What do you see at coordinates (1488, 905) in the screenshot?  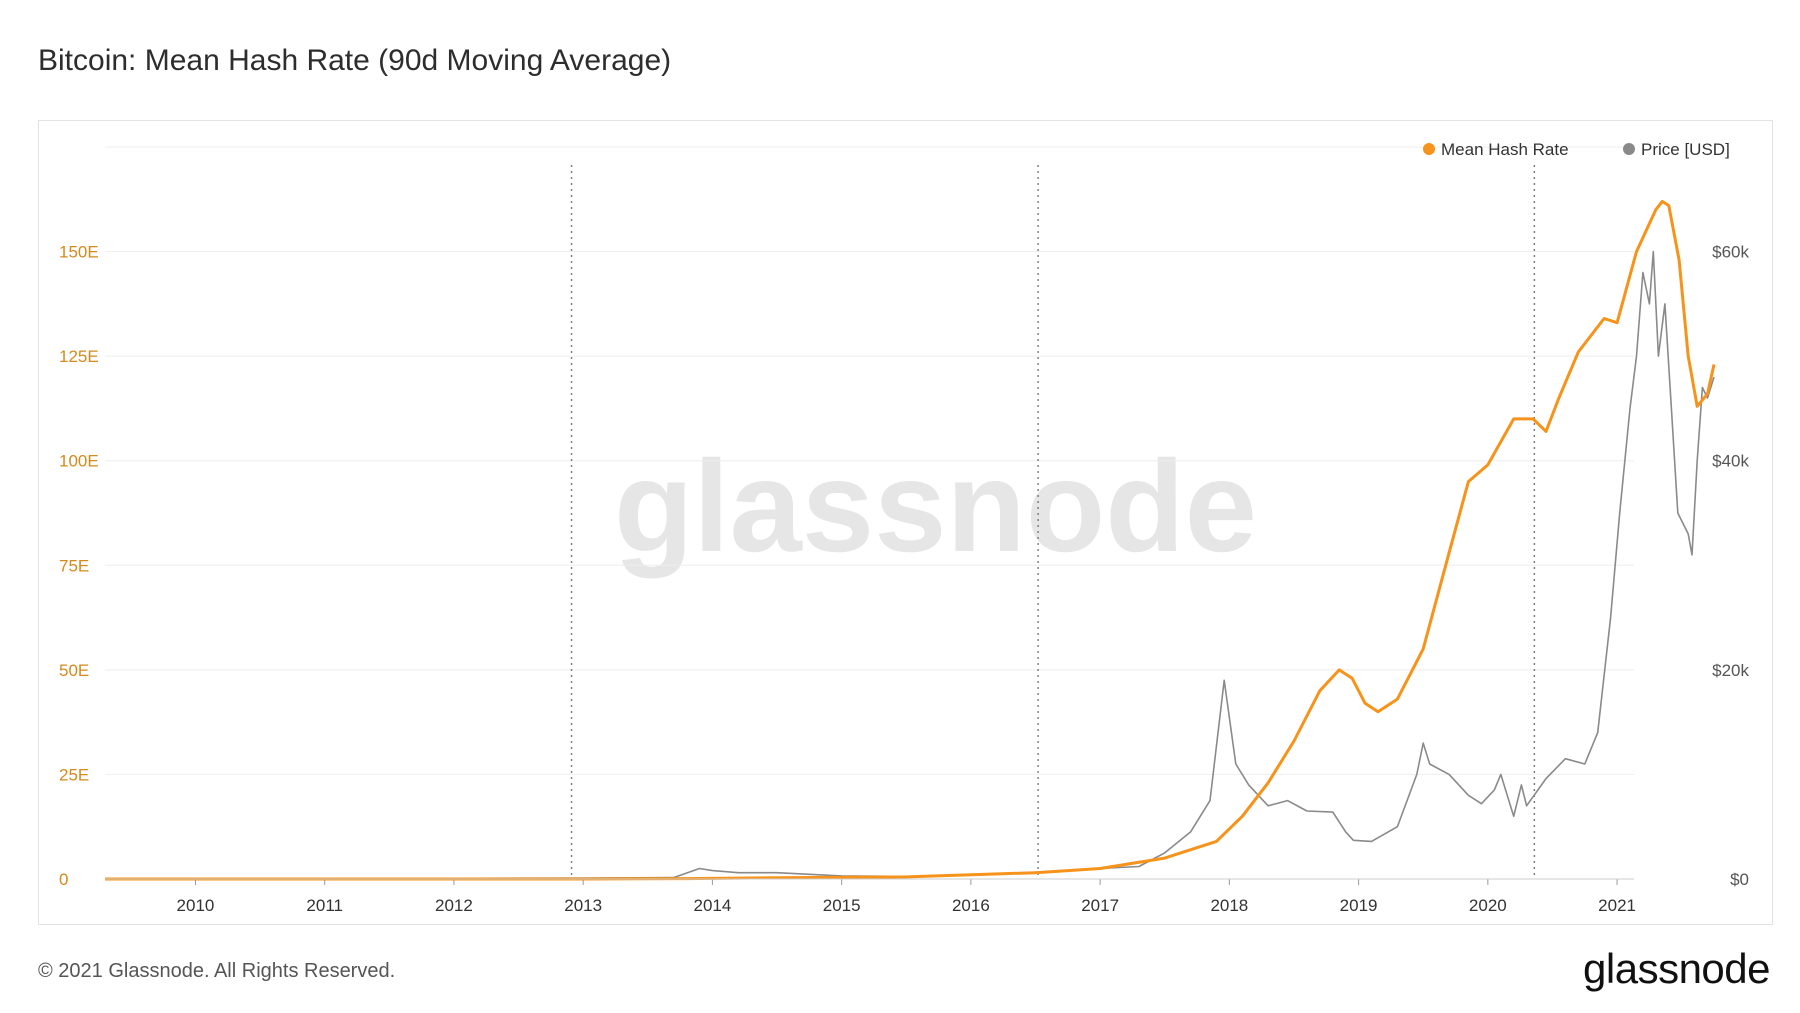 I see `x-tick-label: 2020` at bounding box center [1488, 905].